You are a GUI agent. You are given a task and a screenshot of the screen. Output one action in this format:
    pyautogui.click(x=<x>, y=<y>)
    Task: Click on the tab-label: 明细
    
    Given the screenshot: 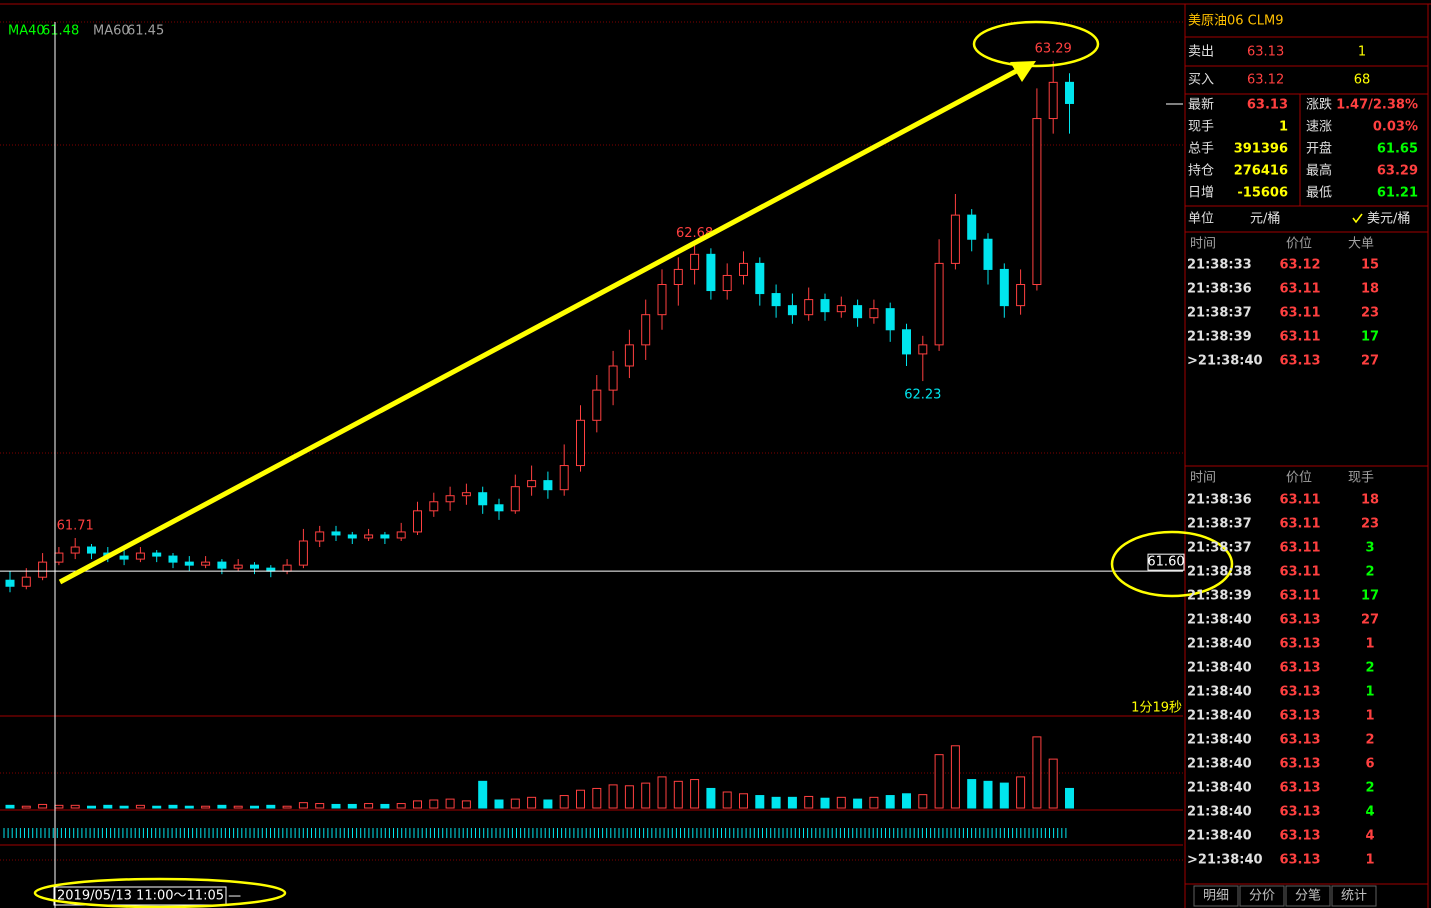 What is the action you would take?
    pyautogui.click(x=1216, y=896)
    